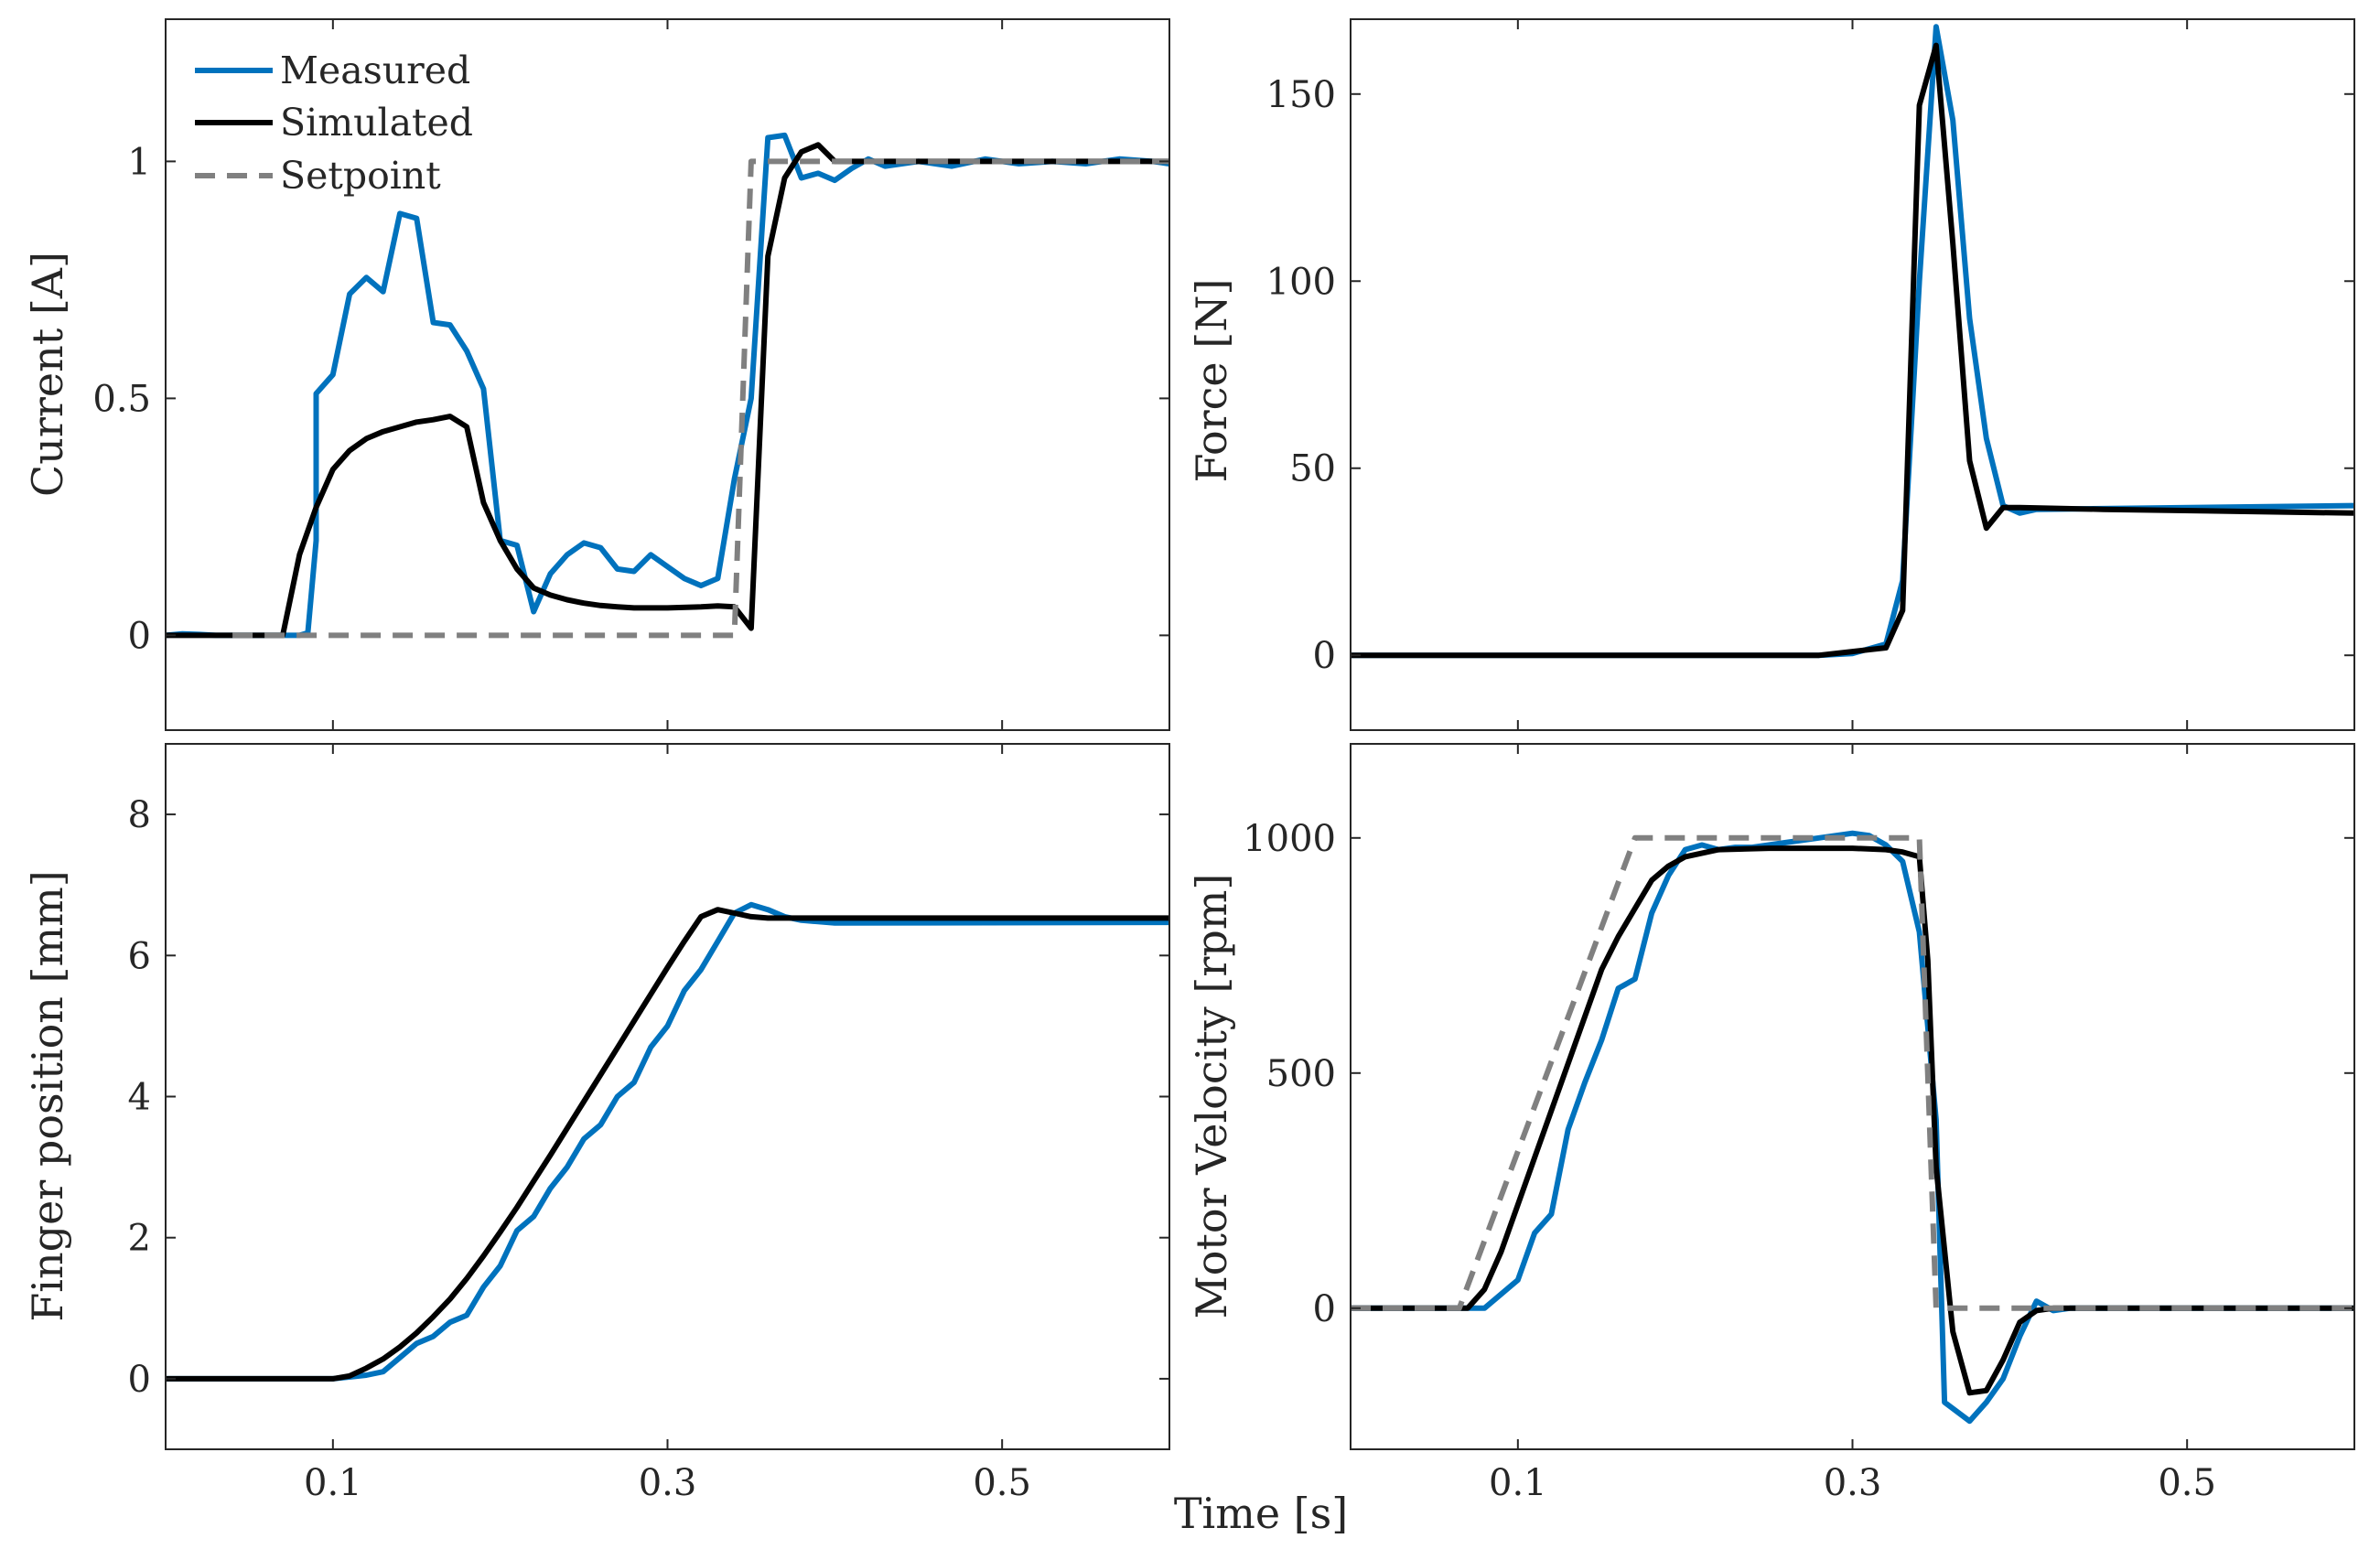 The width and height of the screenshot is (2380, 1560). I want to click on velocity-series-simulated, so click(1852, 1120).